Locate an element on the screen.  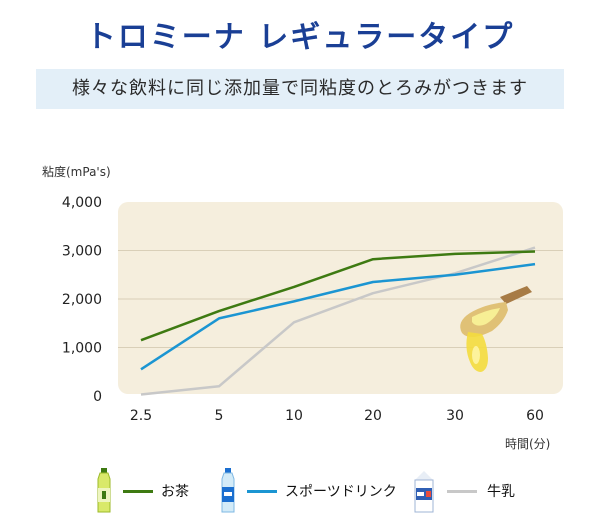
thickened-liquid-spoon-icon is located at coordinates (496, 329).